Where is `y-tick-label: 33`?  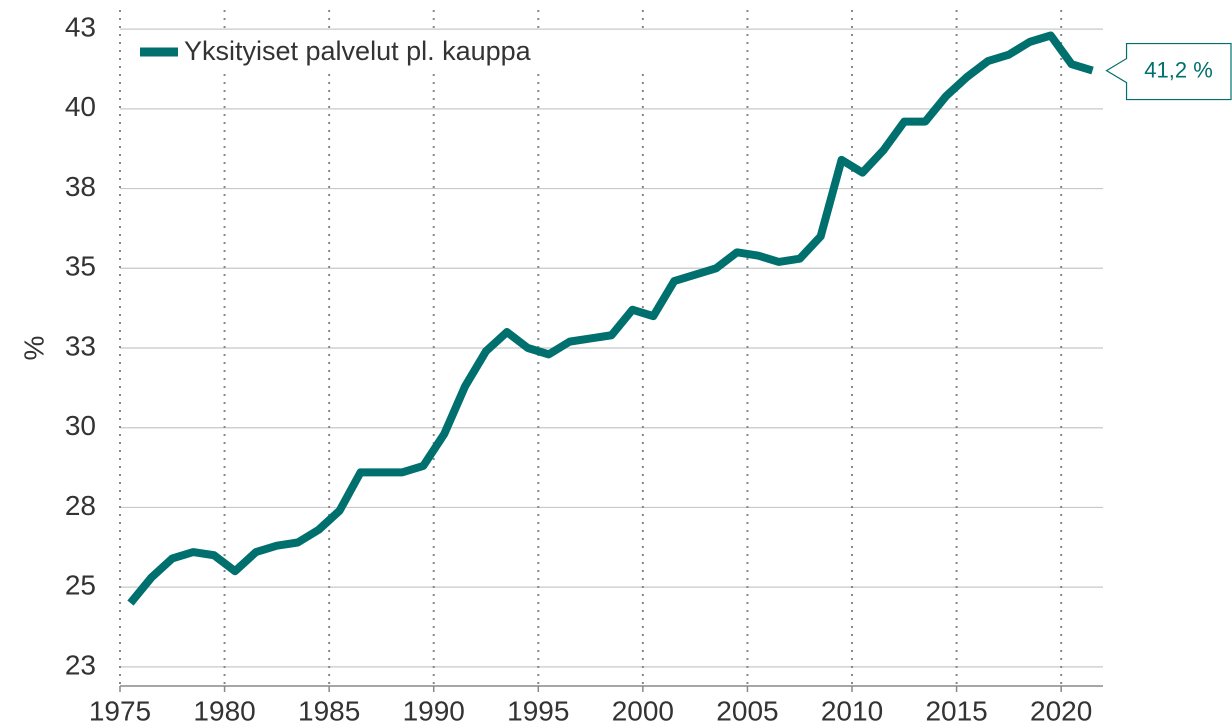
y-tick-label: 33 is located at coordinates (80, 345).